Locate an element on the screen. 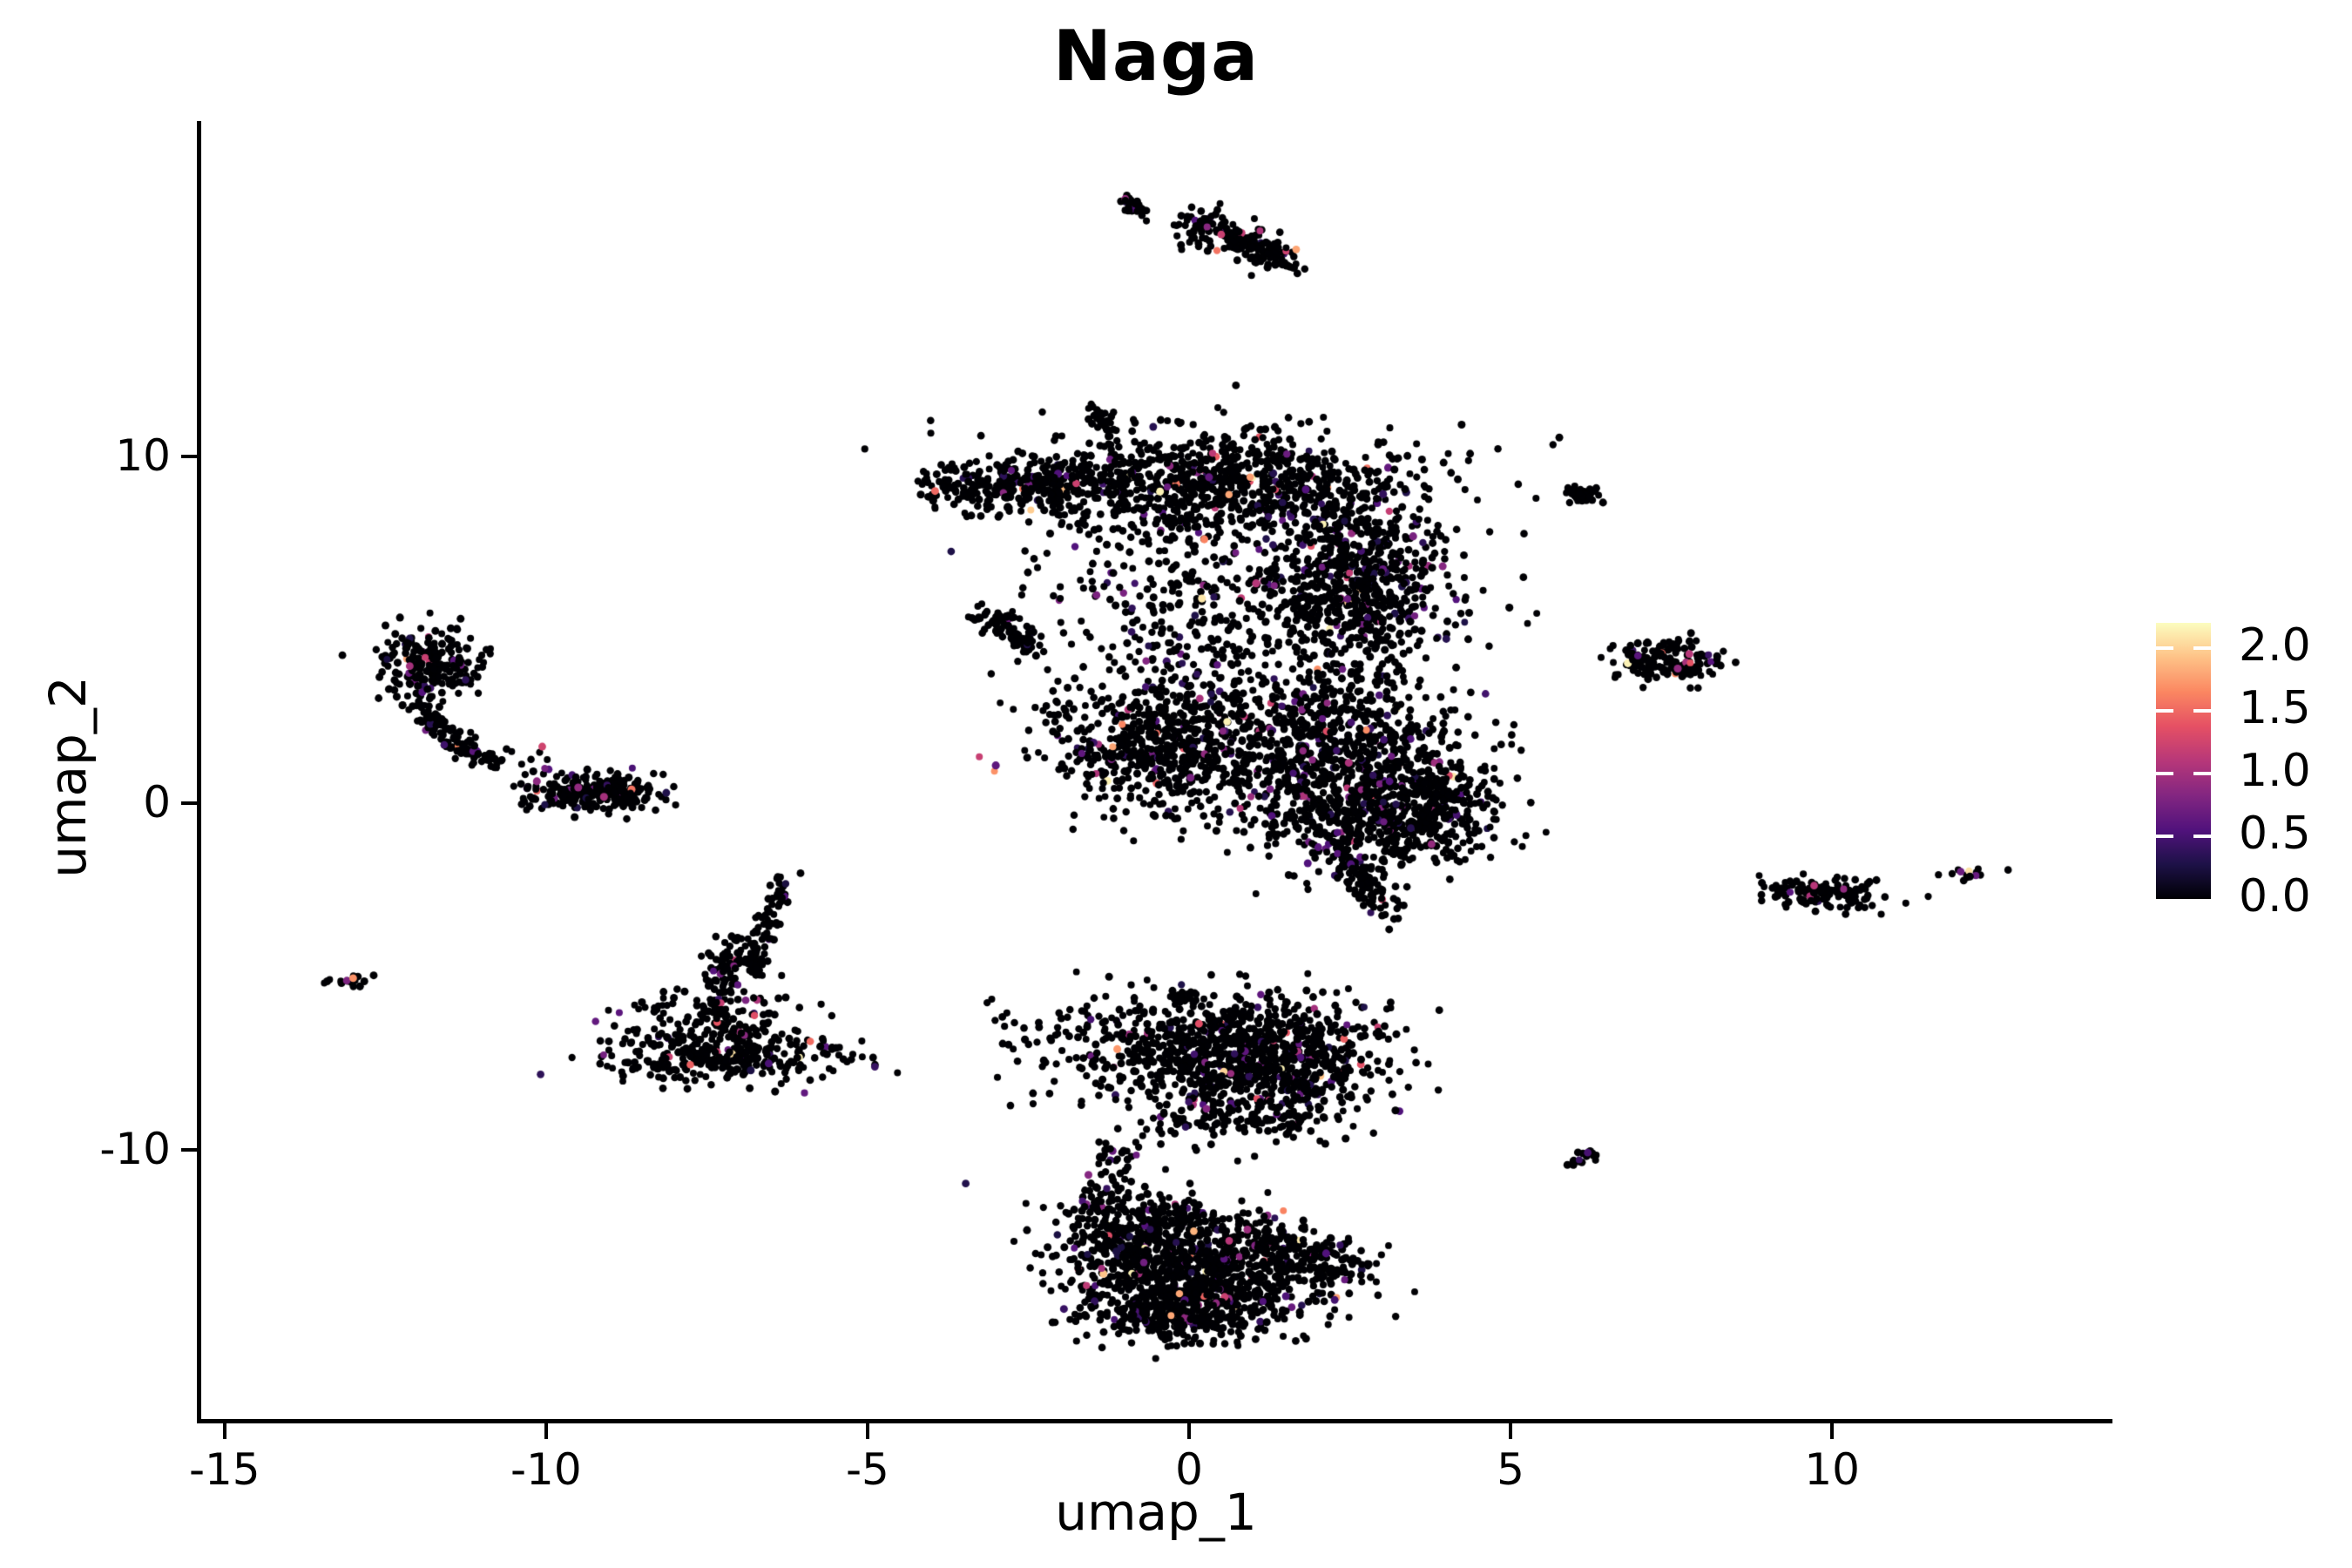  colorbar-gradient is located at coordinates (2183, 761).